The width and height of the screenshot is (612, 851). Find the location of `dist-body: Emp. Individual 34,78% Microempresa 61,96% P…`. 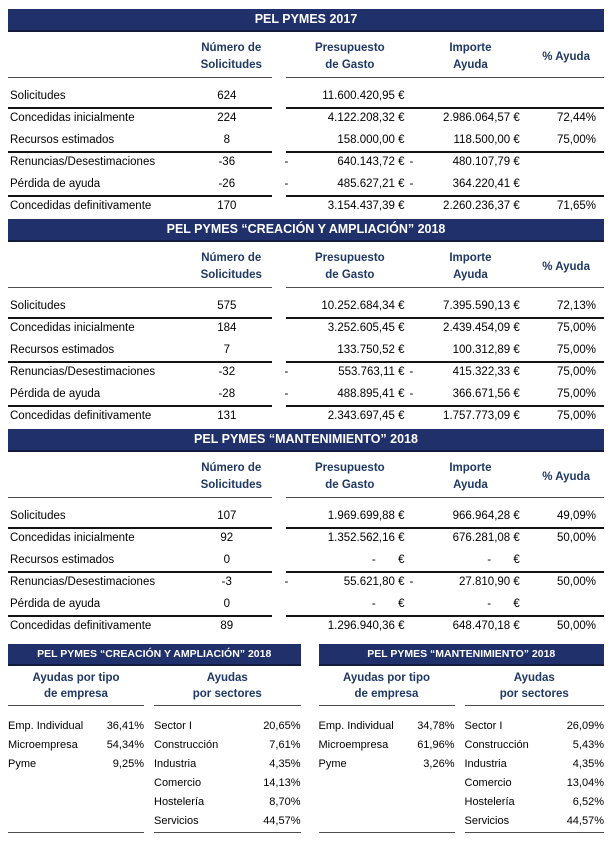

dist-body: Emp. Individual 34,78% Microempresa 61,96% P… is located at coordinates (461, 775).